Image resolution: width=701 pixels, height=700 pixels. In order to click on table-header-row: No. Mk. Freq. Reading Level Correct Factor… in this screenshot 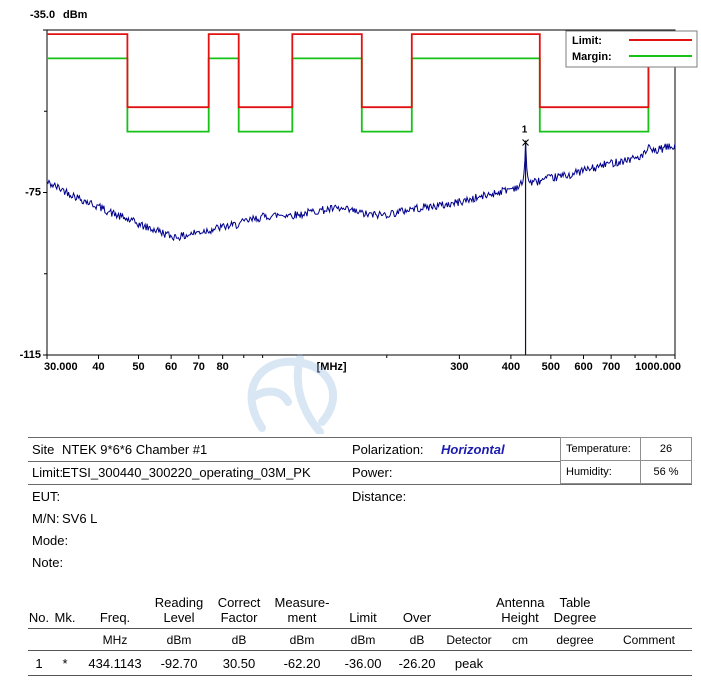, I will do `click(360, 608)`.